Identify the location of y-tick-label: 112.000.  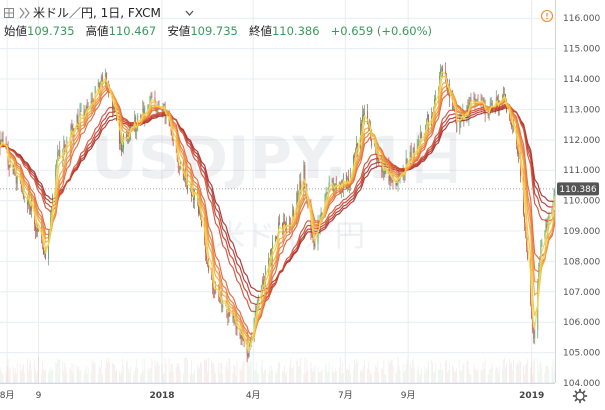
(581, 141).